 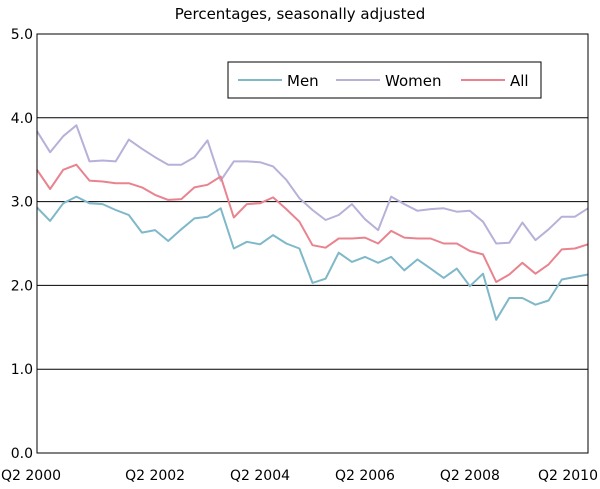 I want to click on chart-title: Percentages, seasonally adjusted, so click(x=300, y=14).